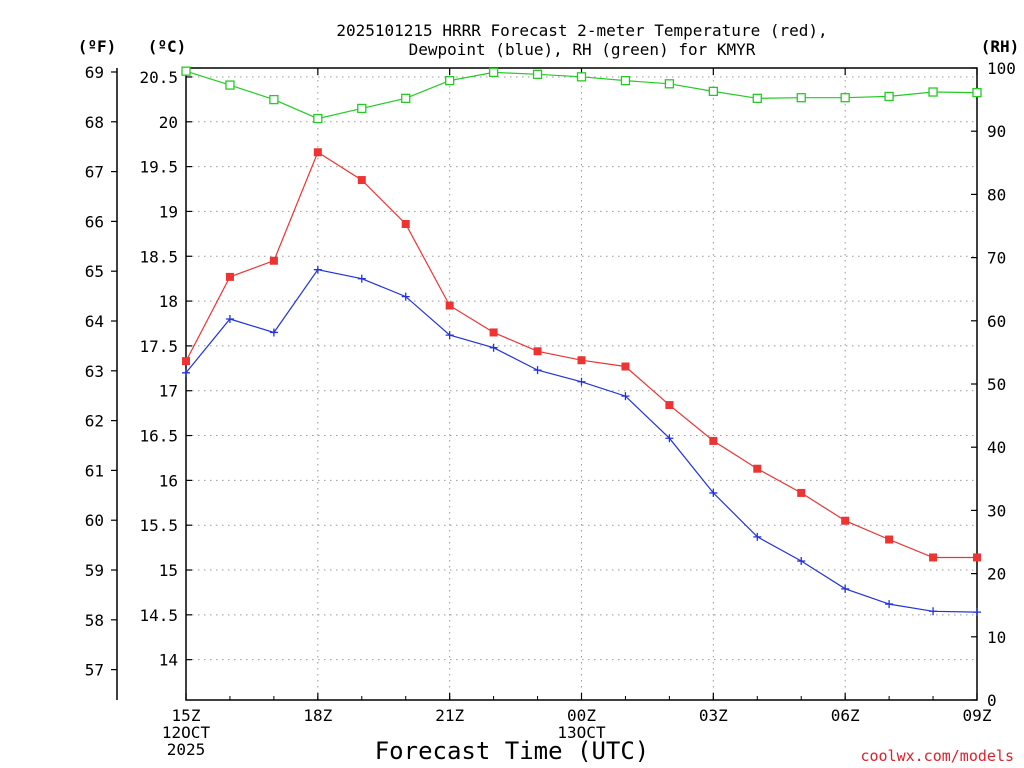 The width and height of the screenshot is (1024, 768). Describe the element at coordinates (94, 321) in the screenshot. I see `fahrenheit-tick-label: 64` at that location.